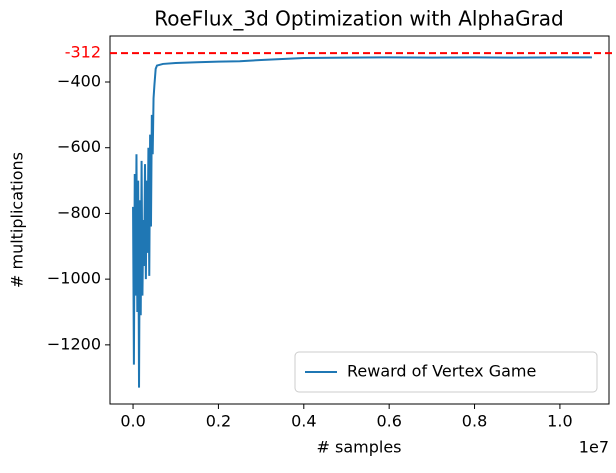  I want to click on legend-box, so click(446, 372).